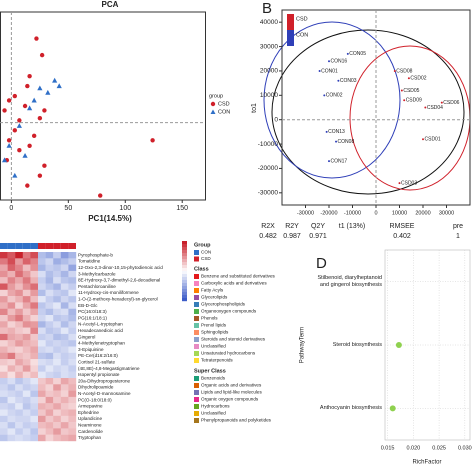 The height and width of the screenshot is (474, 474). I want to click on row-label: 4-Methylenetryptophan, so click(101, 343).